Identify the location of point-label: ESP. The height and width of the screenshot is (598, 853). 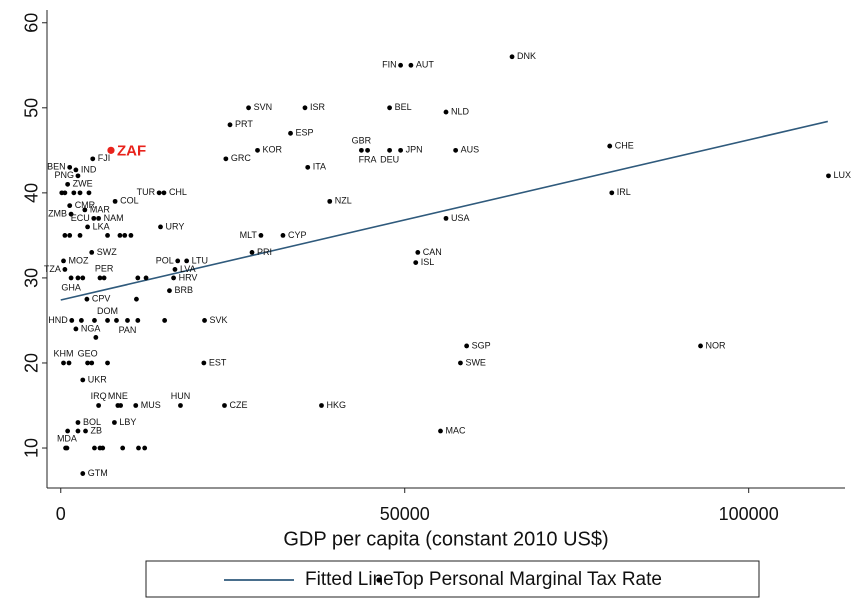
(305, 133).